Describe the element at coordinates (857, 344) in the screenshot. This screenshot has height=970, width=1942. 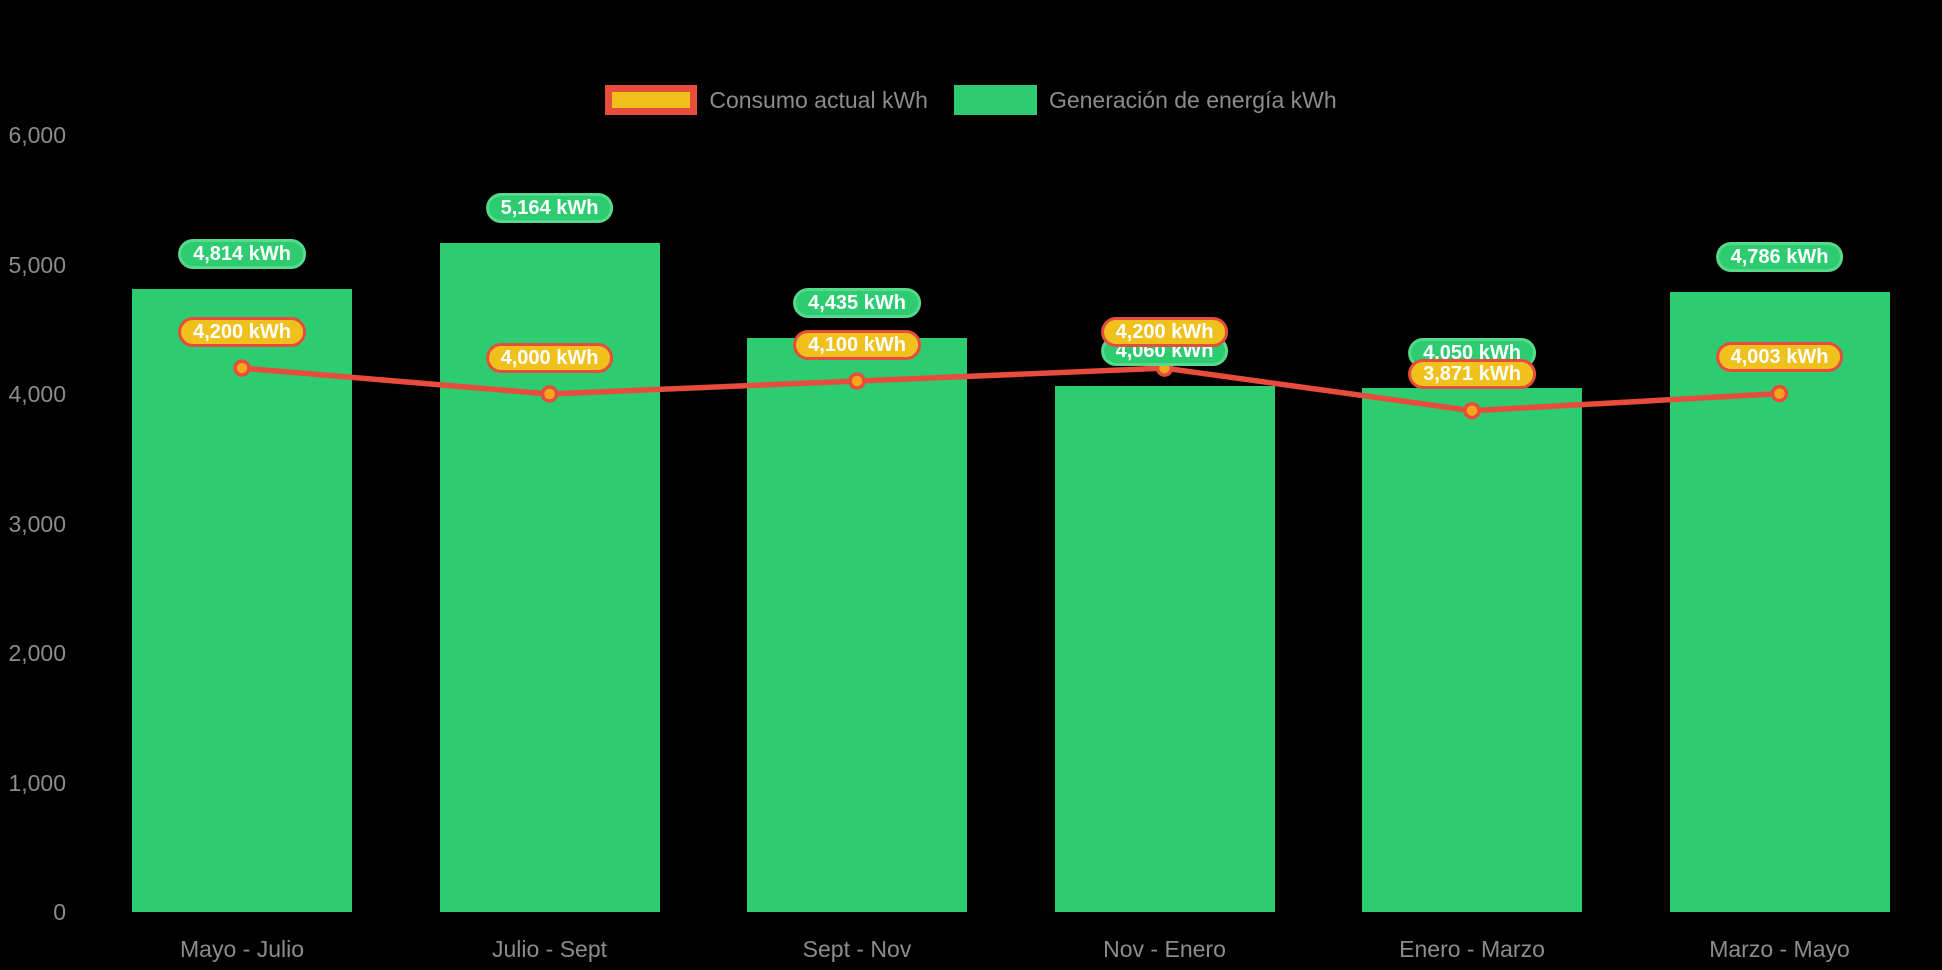
I see `consumption-value-badge: 4,100 kWh` at that location.